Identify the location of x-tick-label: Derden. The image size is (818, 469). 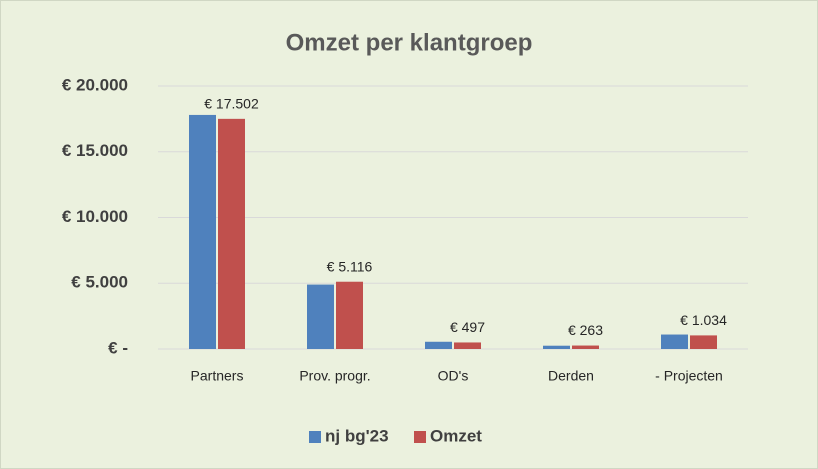
(571, 376).